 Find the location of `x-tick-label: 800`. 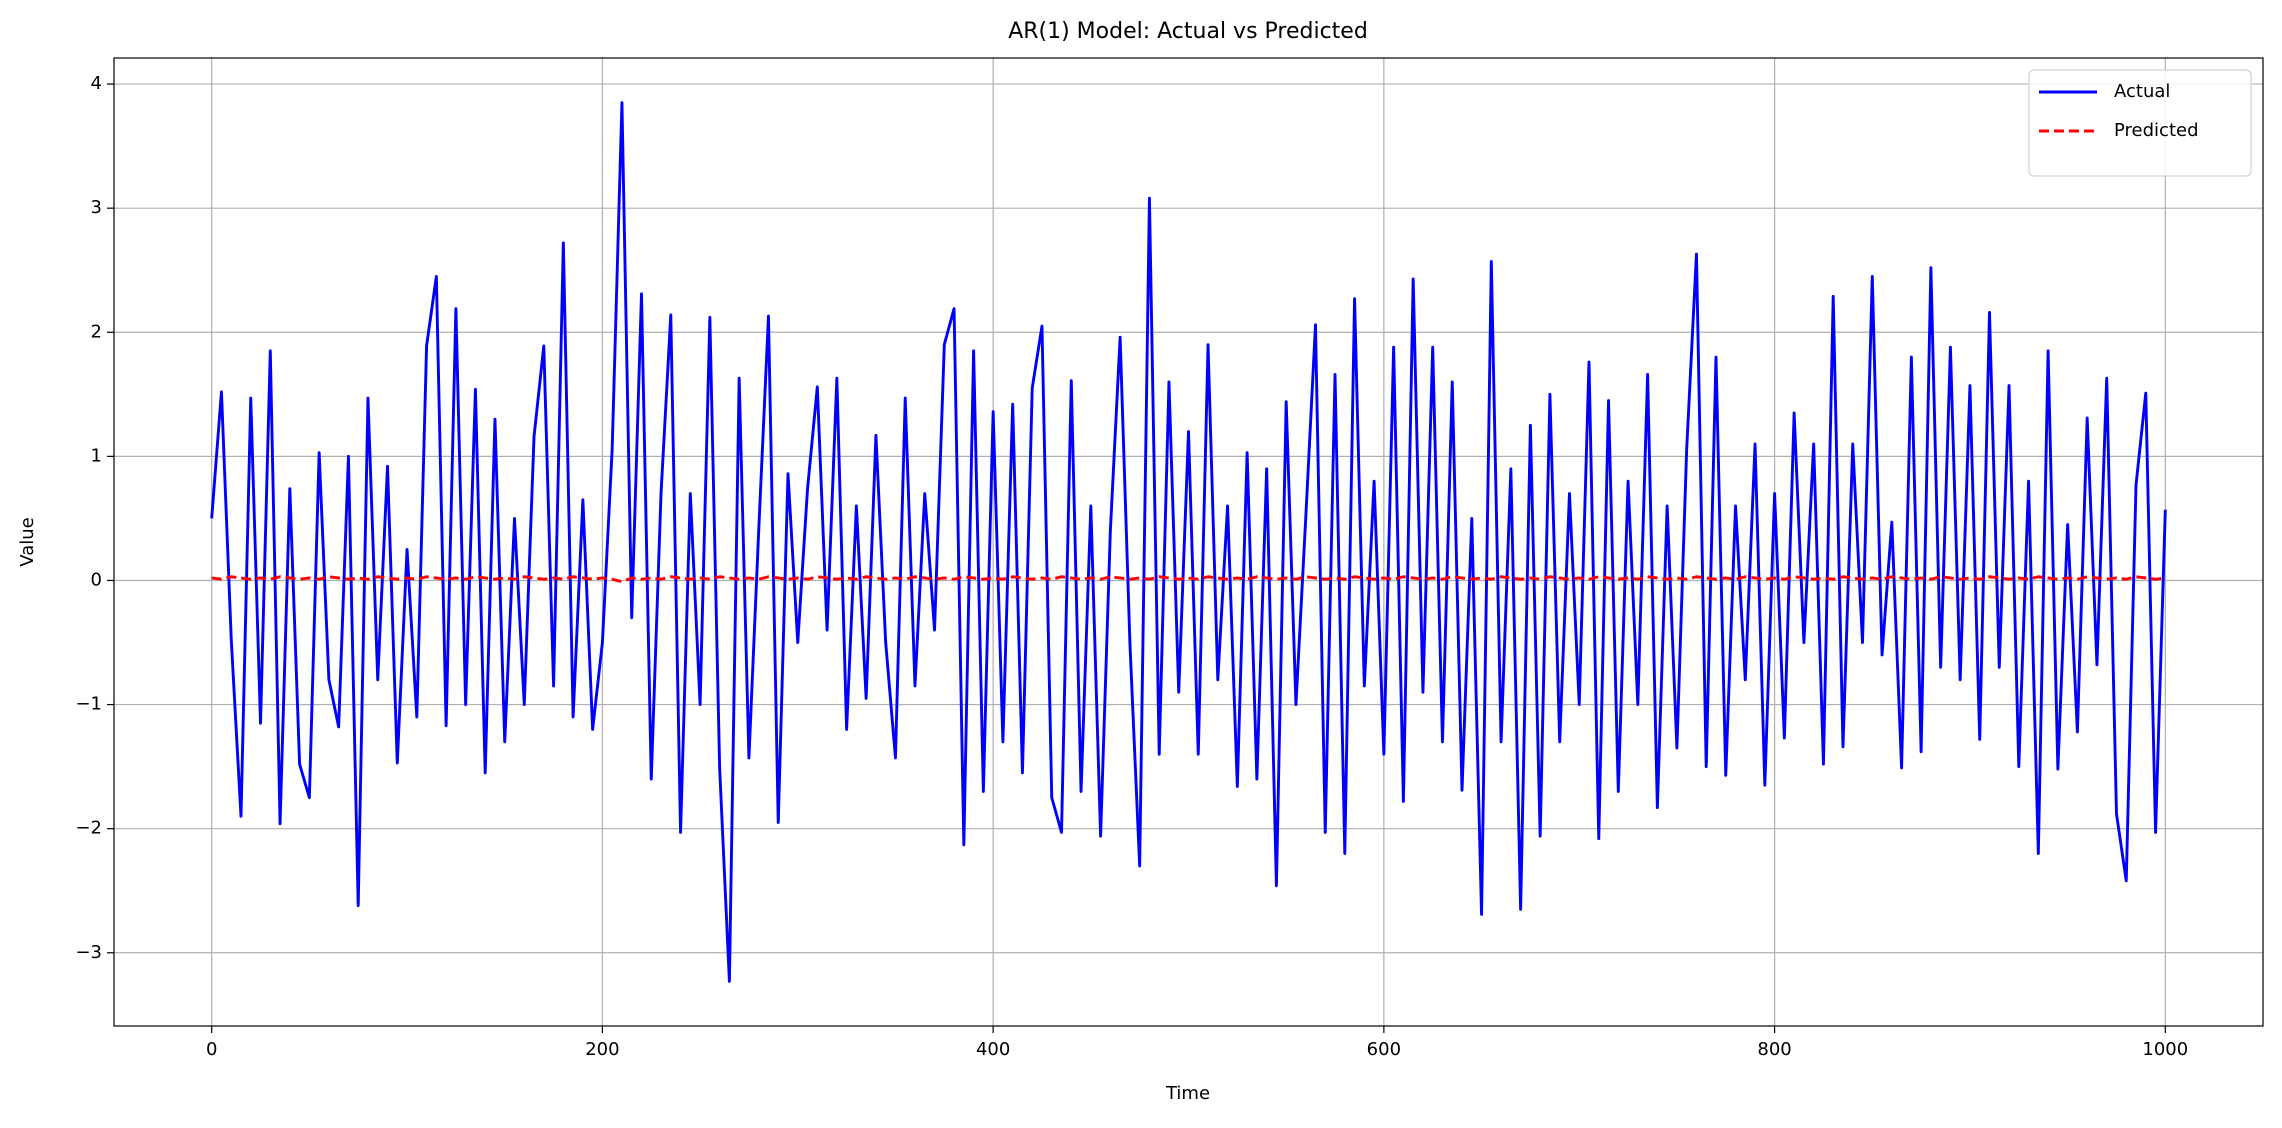

x-tick-label: 800 is located at coordinates (1774, 1049).